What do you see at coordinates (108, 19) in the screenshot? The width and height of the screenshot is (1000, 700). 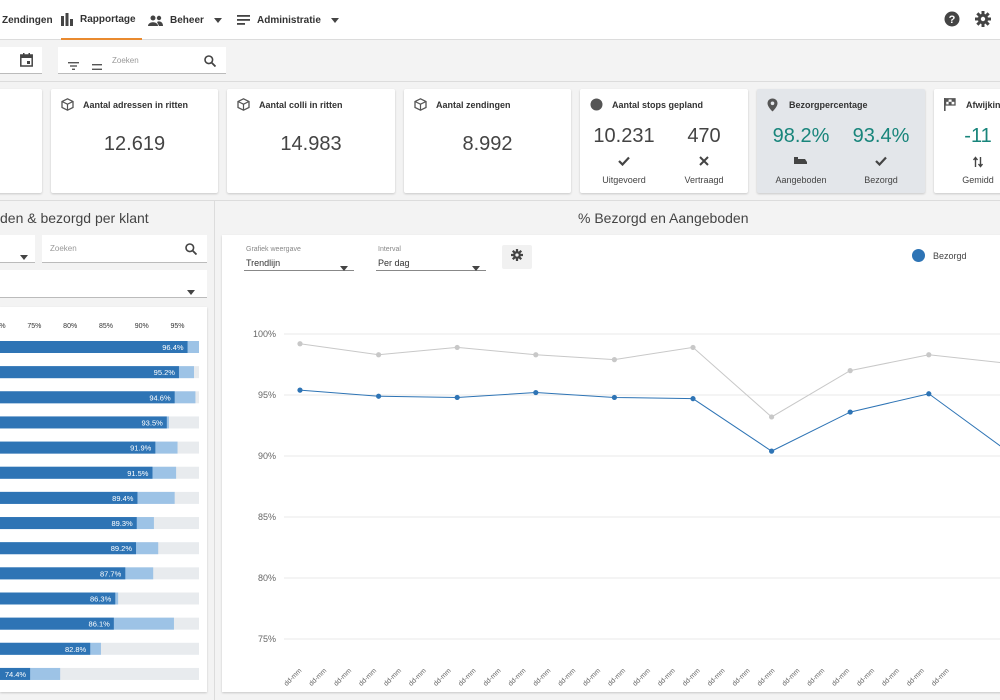 I see `nav-rapportage-label: Rapportage` at bounding box center [108, 19].